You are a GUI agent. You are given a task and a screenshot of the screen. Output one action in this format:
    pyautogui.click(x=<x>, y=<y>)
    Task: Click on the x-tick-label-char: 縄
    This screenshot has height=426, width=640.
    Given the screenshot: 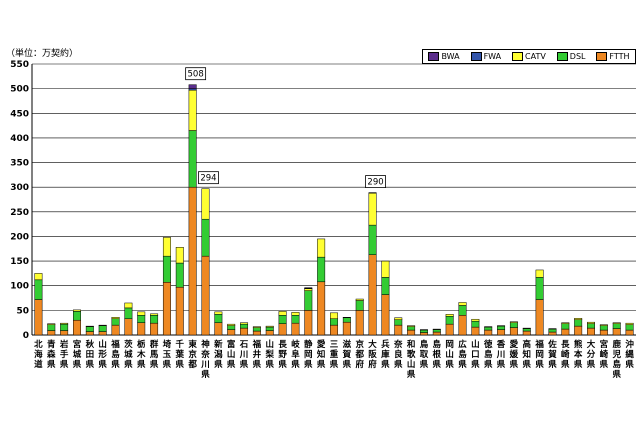 What is the action you would take?
    pyautogui.click(x=629, y=354)
    